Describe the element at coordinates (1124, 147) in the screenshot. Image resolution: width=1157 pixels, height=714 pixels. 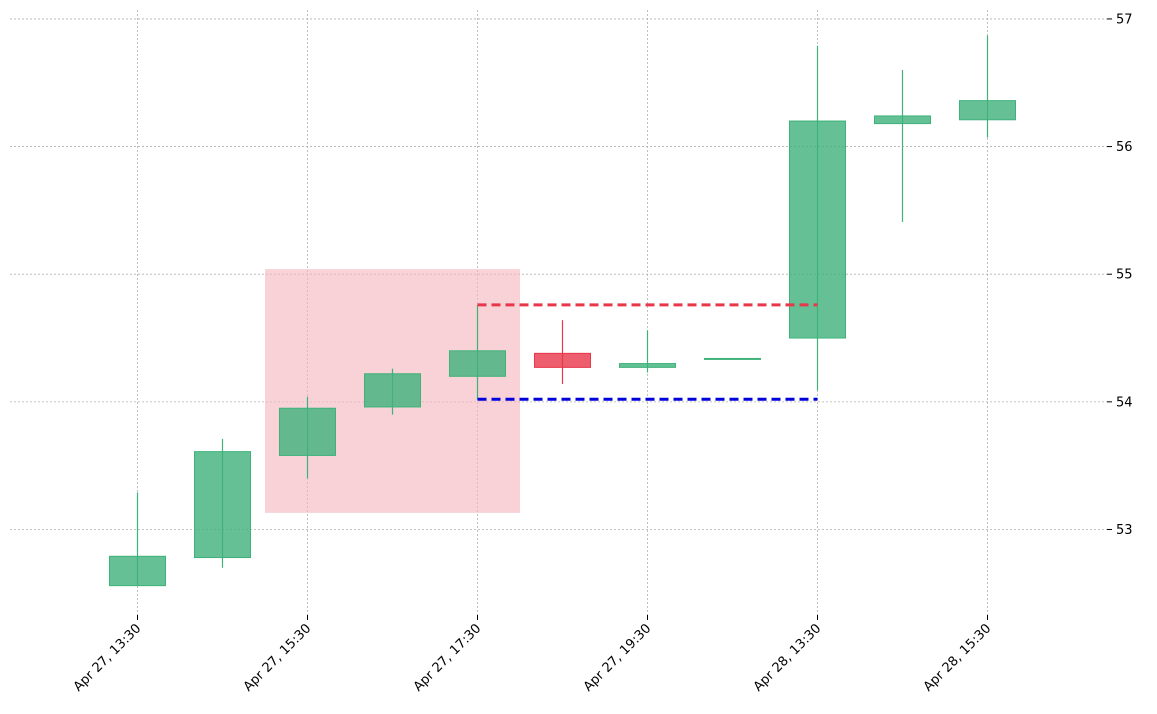
I see `y-tick-label: 56` at that location.